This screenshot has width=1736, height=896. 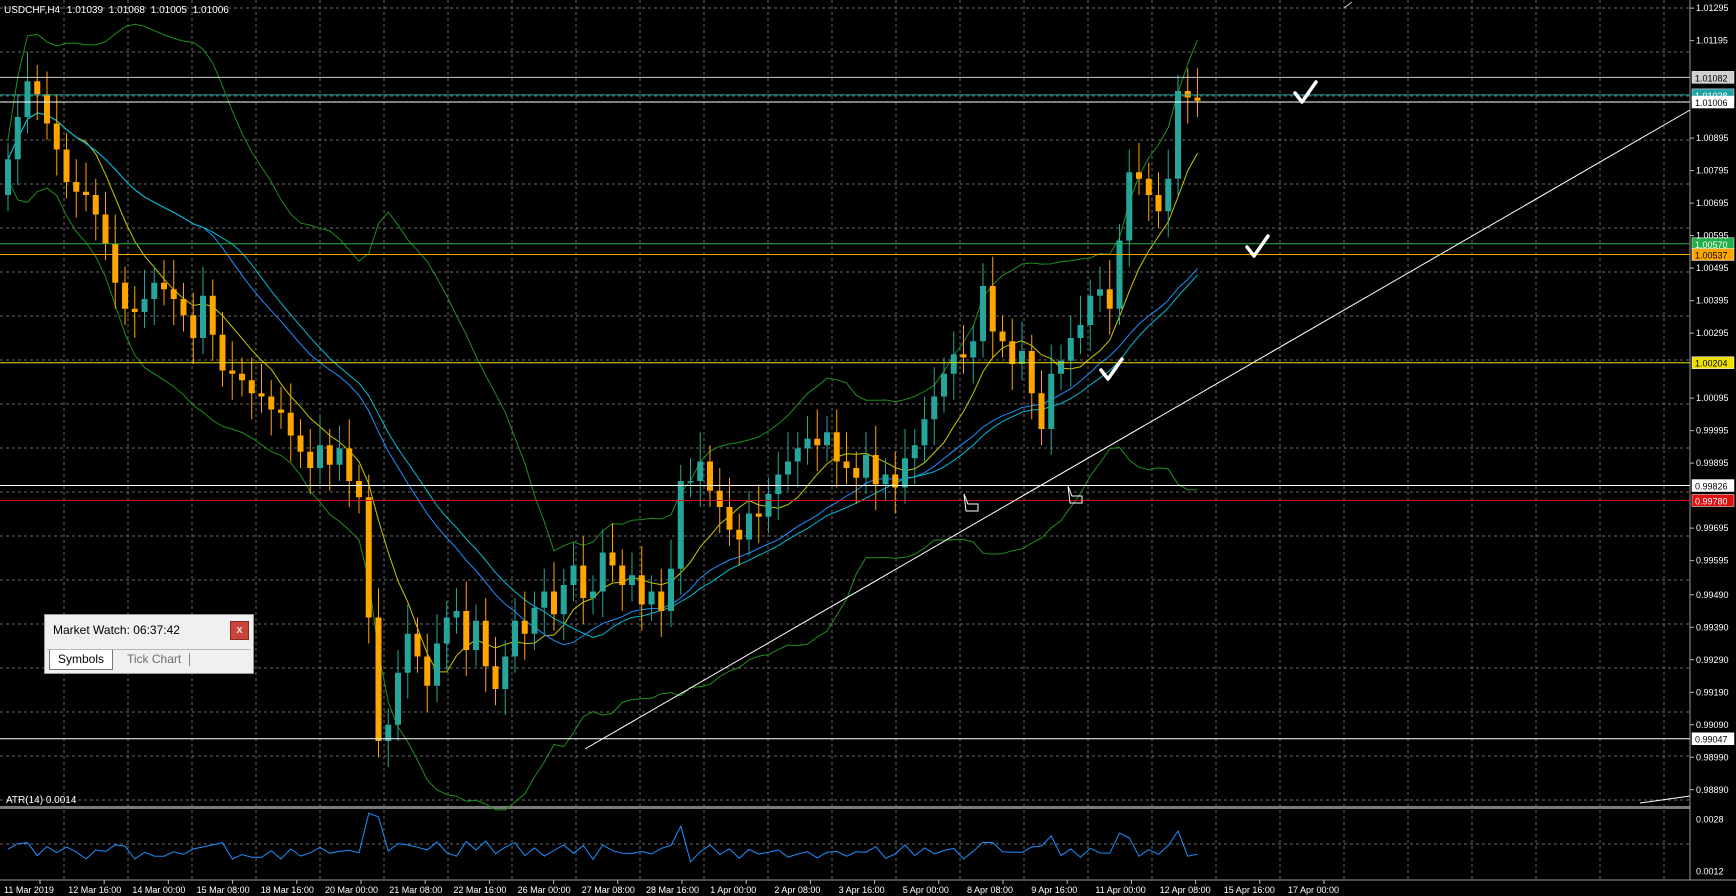 What do you see at coordinates (351, 890) in the screenshot?
I see `time-tick-label: 20 Mar 00:00` at bounding box center [351, 890].